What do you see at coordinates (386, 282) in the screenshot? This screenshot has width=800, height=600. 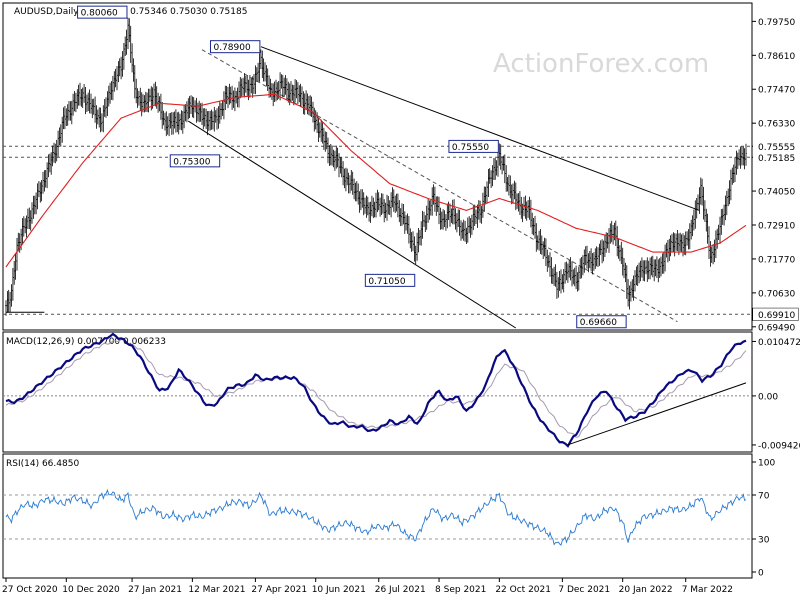 I see `svg-text: 0.71050` at bounding box center [386, 282].